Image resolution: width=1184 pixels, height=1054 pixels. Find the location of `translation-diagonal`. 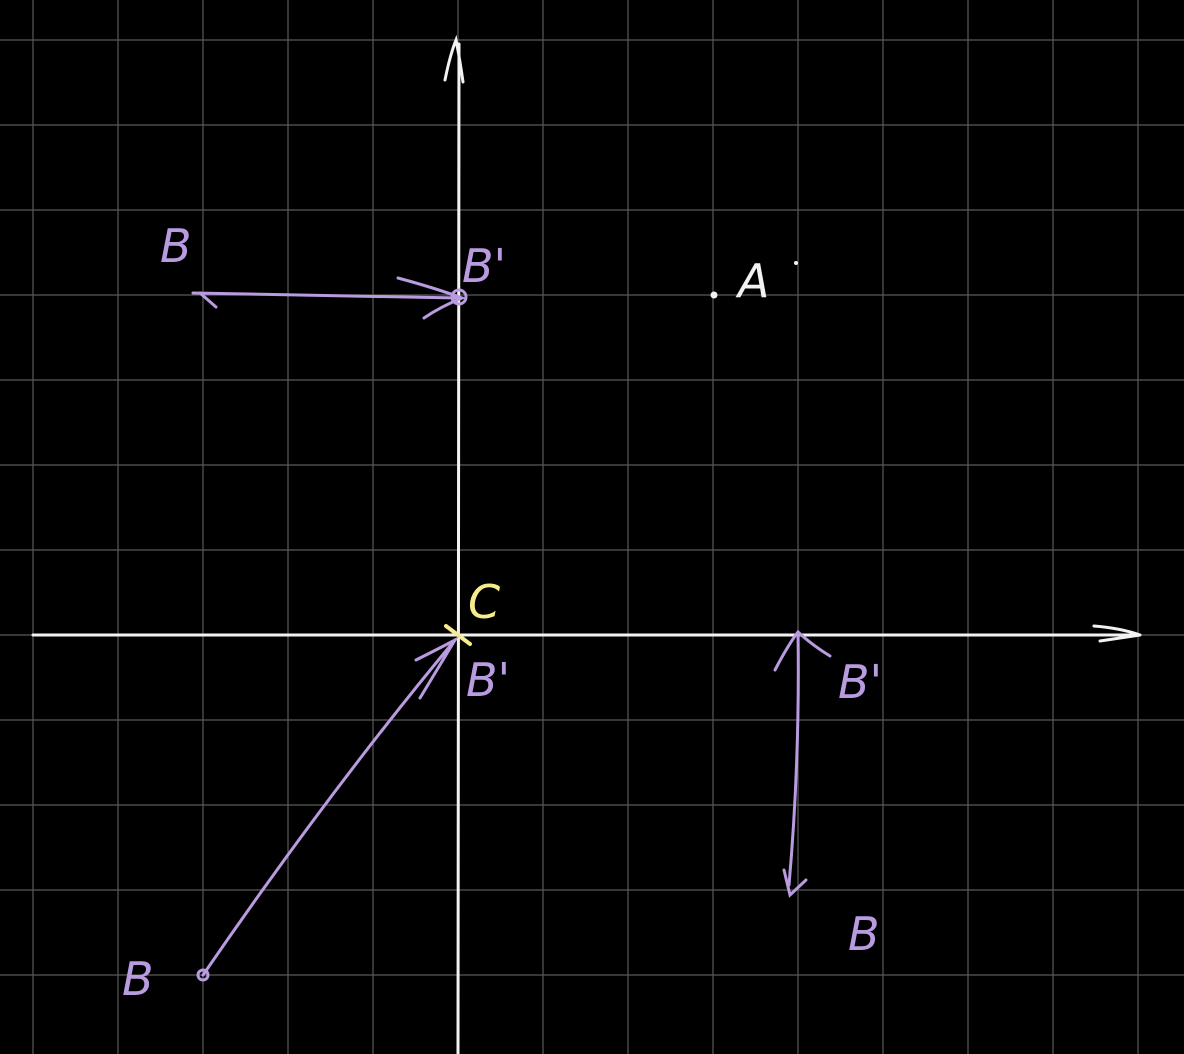

translation-diagonal is located at coordinates (328, 809).